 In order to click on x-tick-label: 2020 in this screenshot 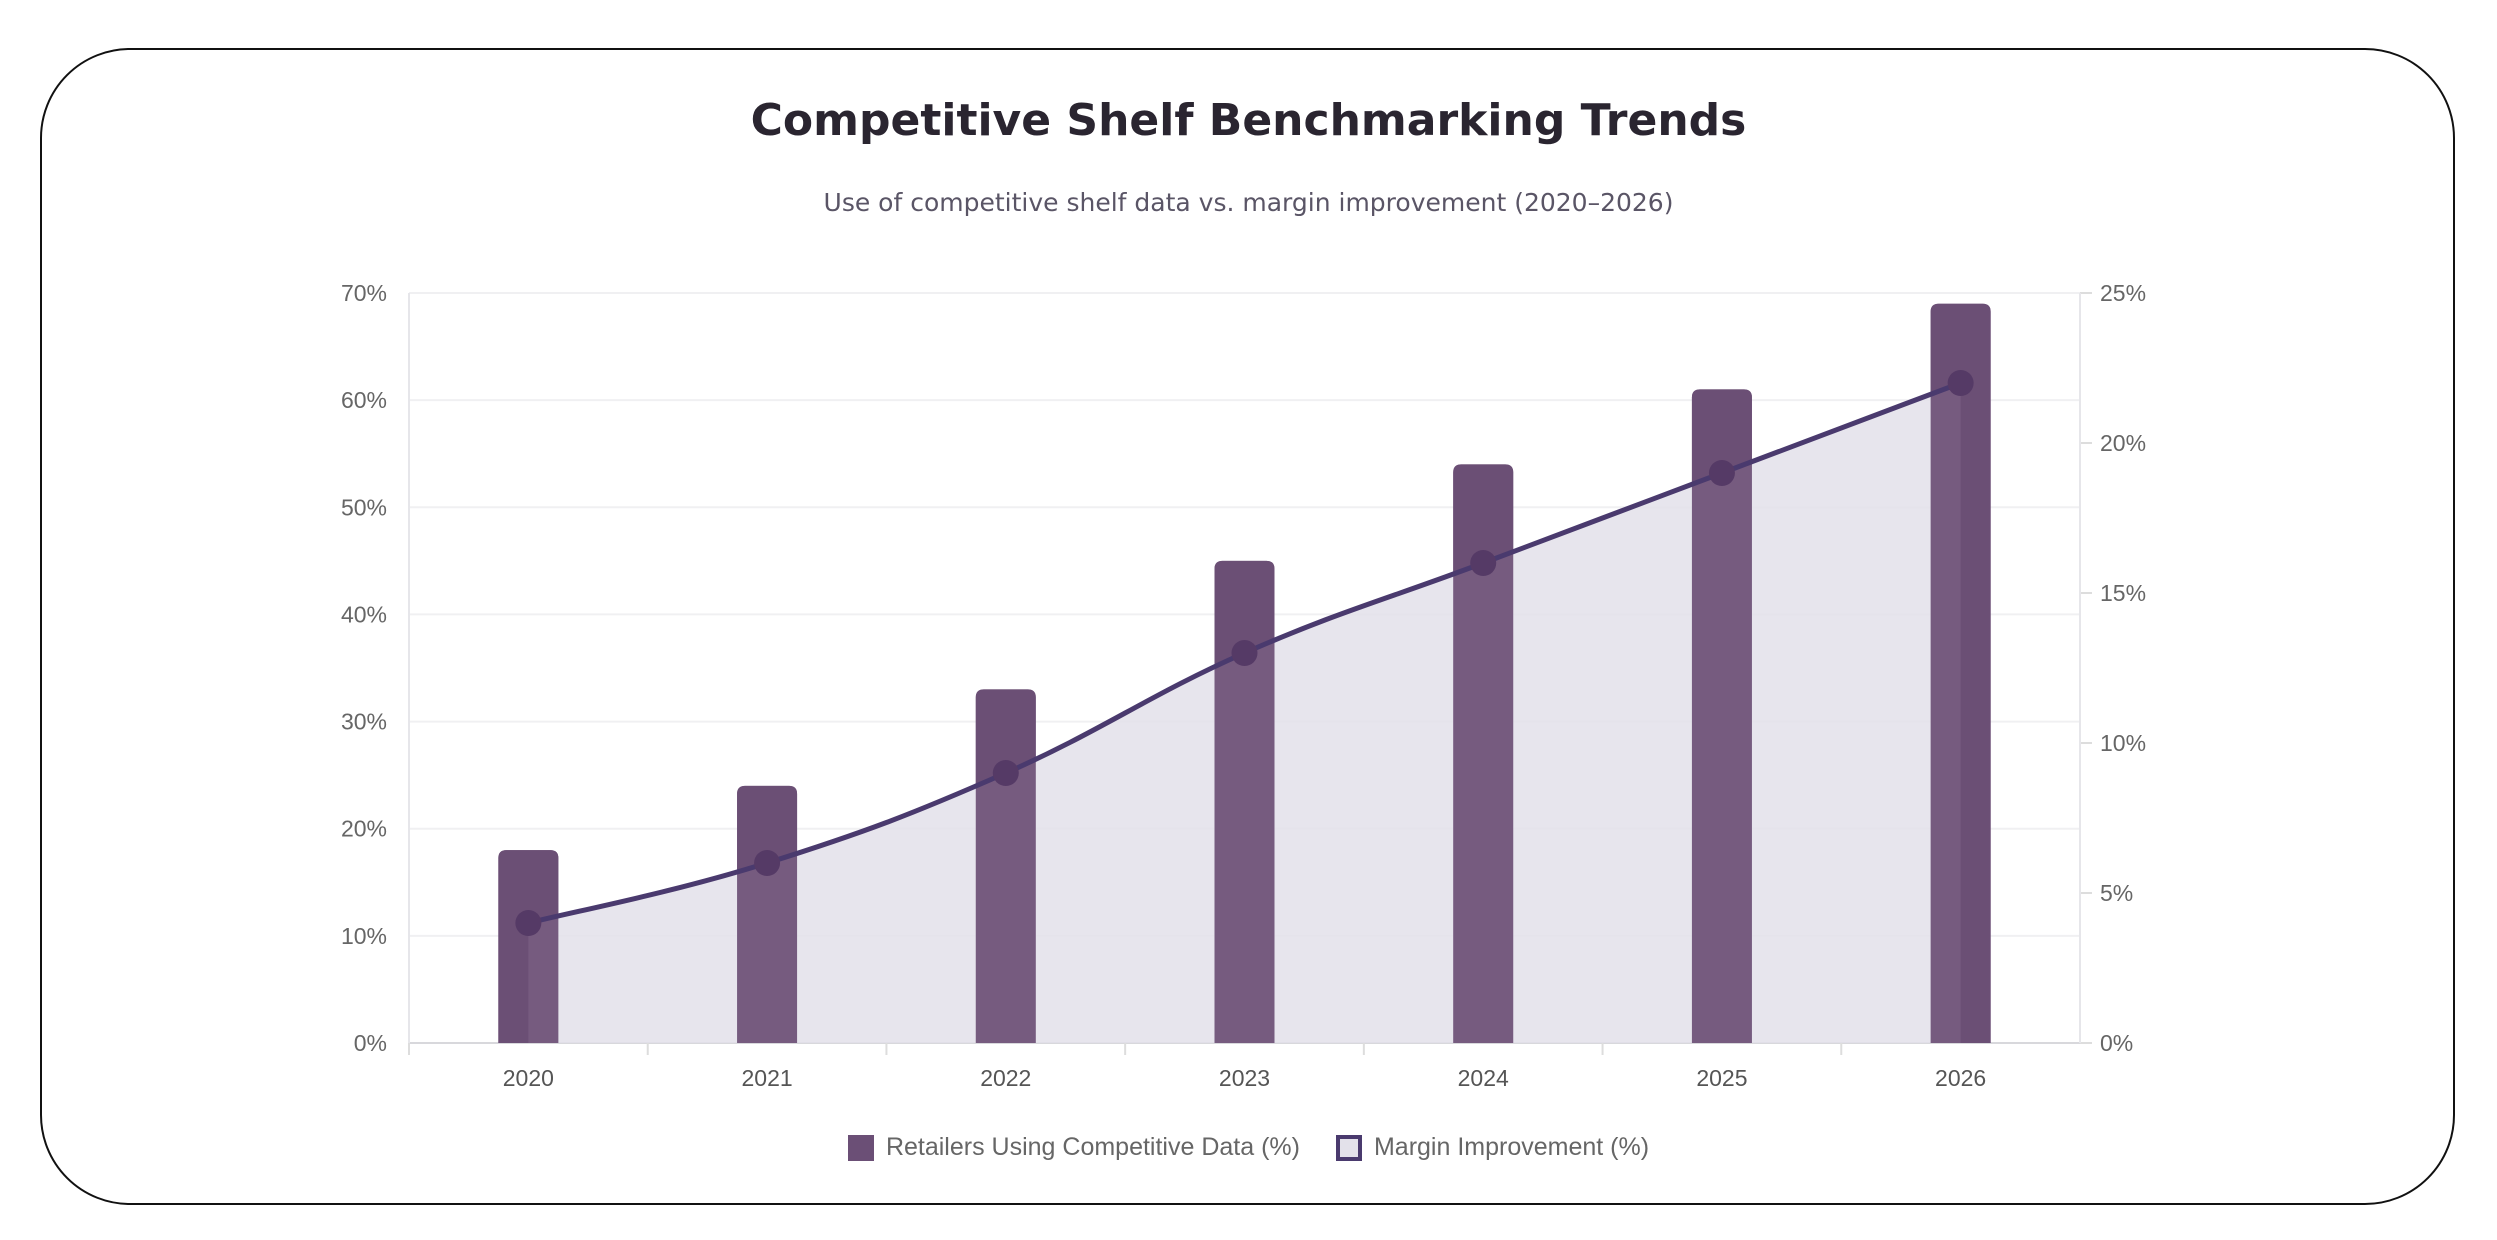, I will do `click(528, 1078)`.